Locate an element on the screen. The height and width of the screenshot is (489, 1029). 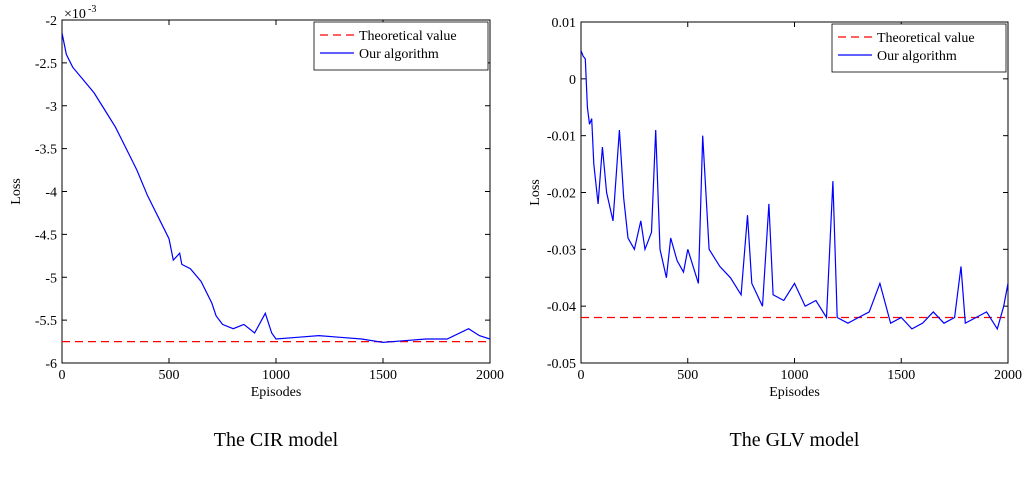
y-tick-label: -3 is located at coordinates (51, 107).